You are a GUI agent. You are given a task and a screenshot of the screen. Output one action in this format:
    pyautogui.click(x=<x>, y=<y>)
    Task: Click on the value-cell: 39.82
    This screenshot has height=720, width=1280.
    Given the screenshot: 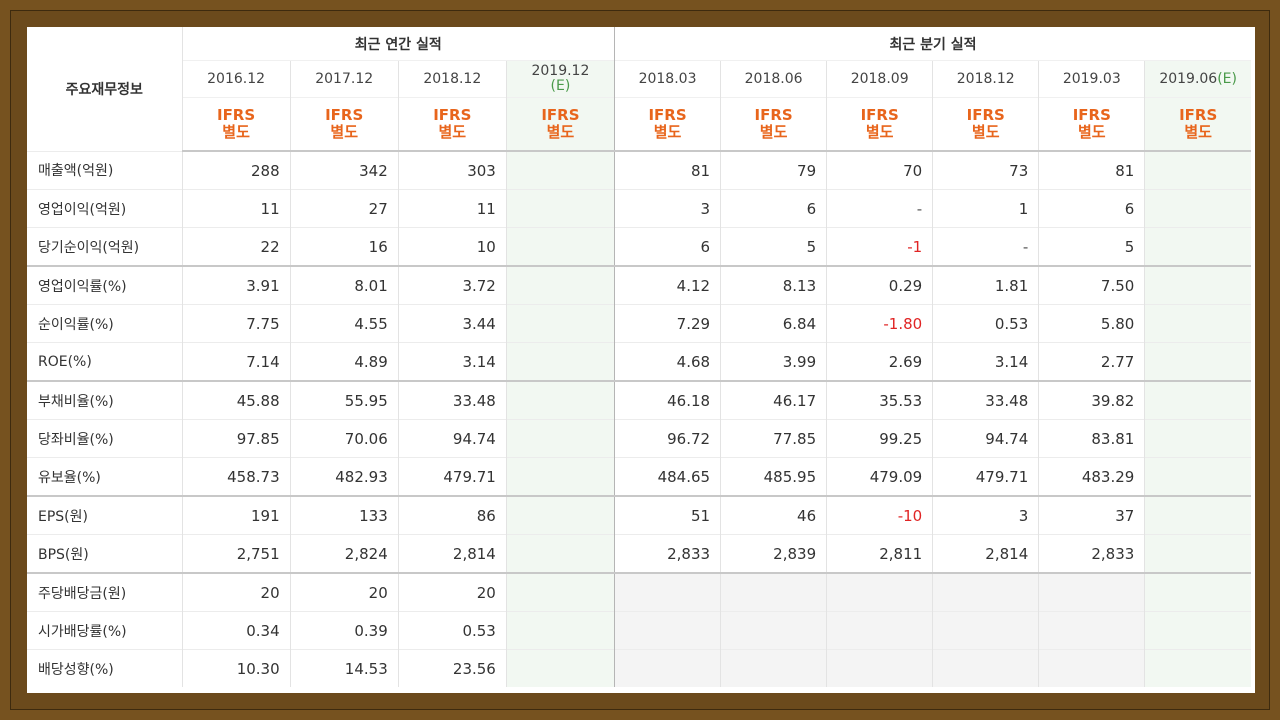 What is the action you would take?
    pyautogui.click(x=1091, y=400)
    